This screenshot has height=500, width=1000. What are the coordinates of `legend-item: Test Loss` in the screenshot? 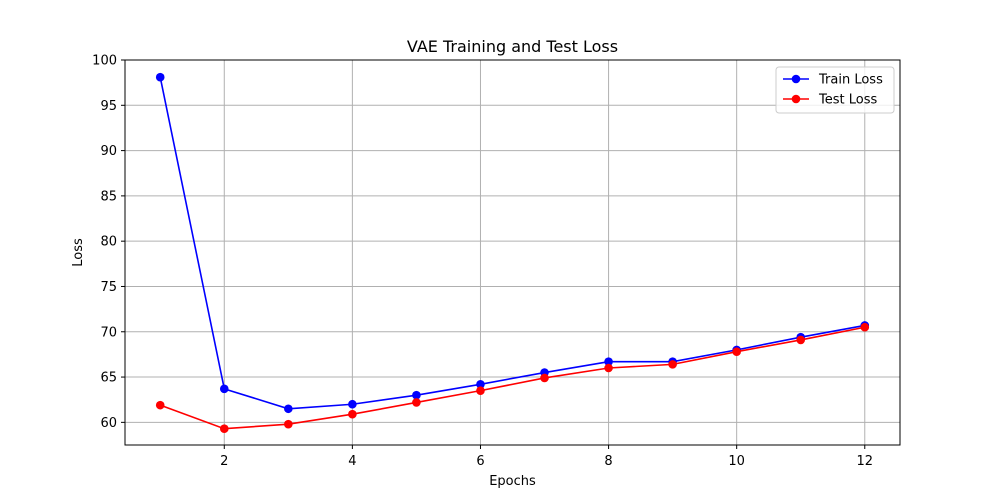 It's located at (830, 100).